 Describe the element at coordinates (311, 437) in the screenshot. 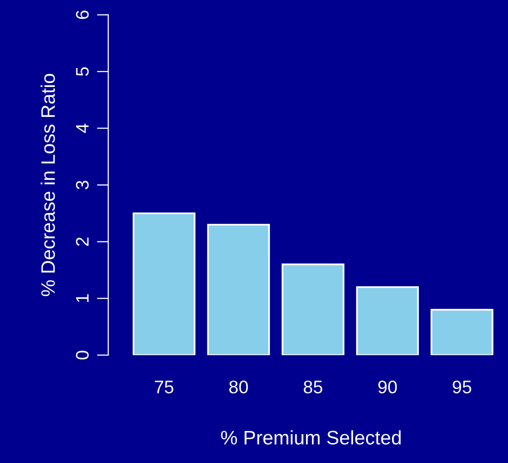

I see `x-axis-title: % Premium Selected` at that location.